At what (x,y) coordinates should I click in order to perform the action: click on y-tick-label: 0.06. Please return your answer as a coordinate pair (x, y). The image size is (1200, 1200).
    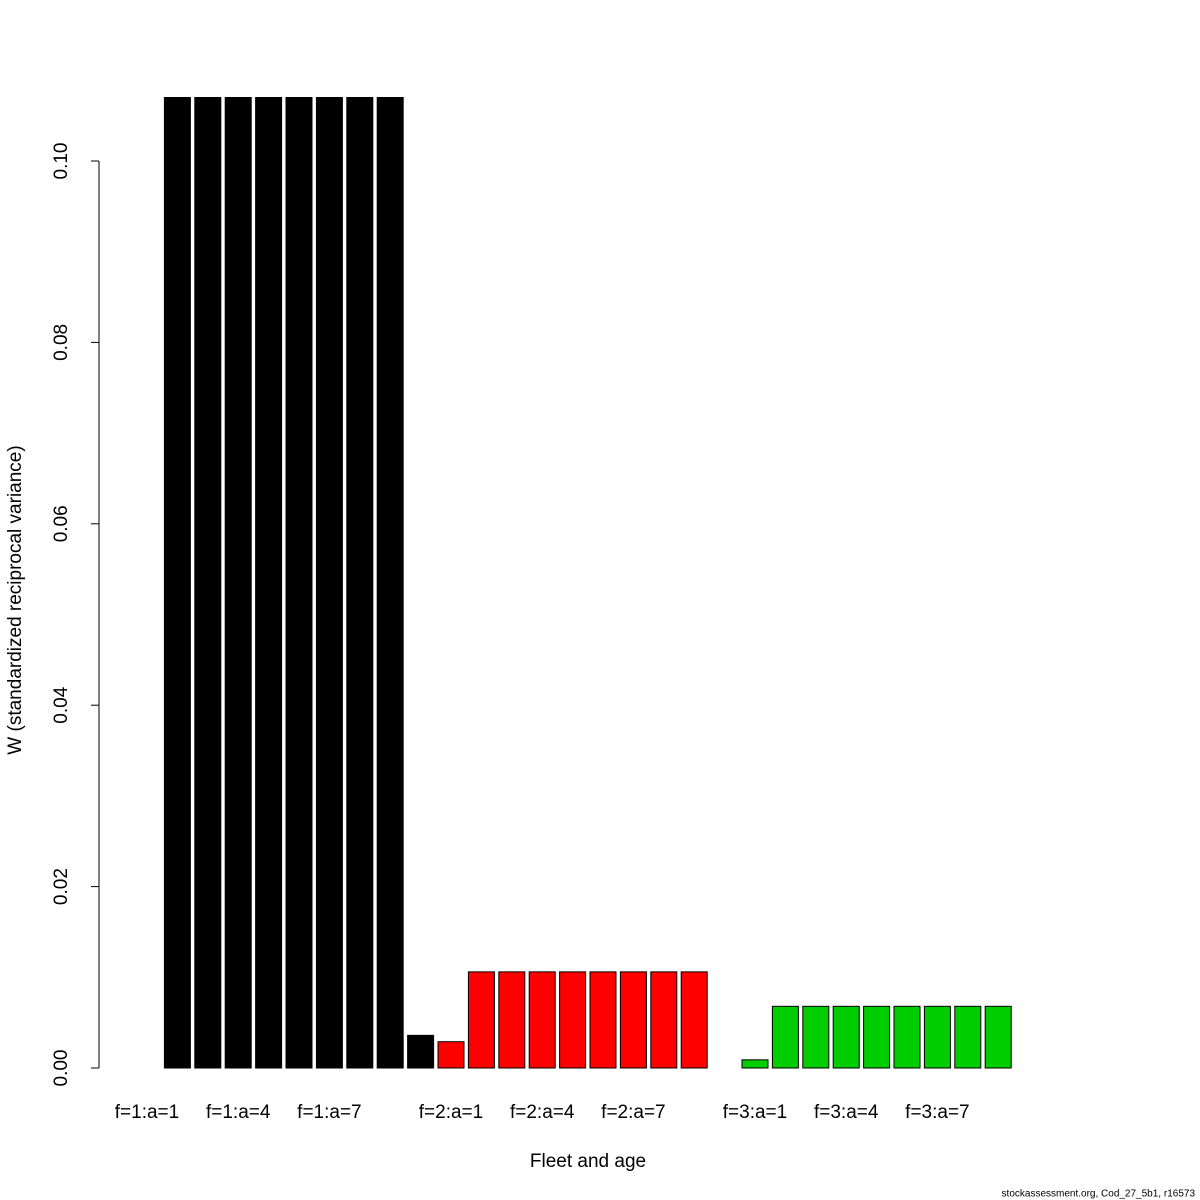
    Looking at the image, I should click on (61, 523).